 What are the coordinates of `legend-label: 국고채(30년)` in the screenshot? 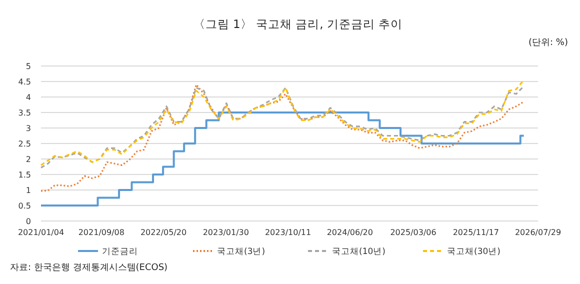 It's located at (473, 252).